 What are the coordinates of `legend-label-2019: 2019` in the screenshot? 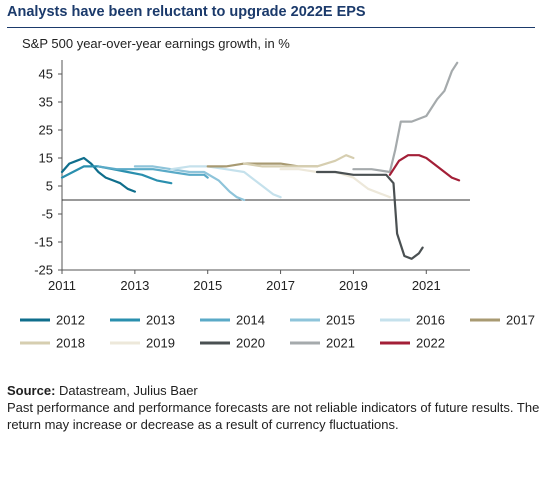 It's located at (160, 343).